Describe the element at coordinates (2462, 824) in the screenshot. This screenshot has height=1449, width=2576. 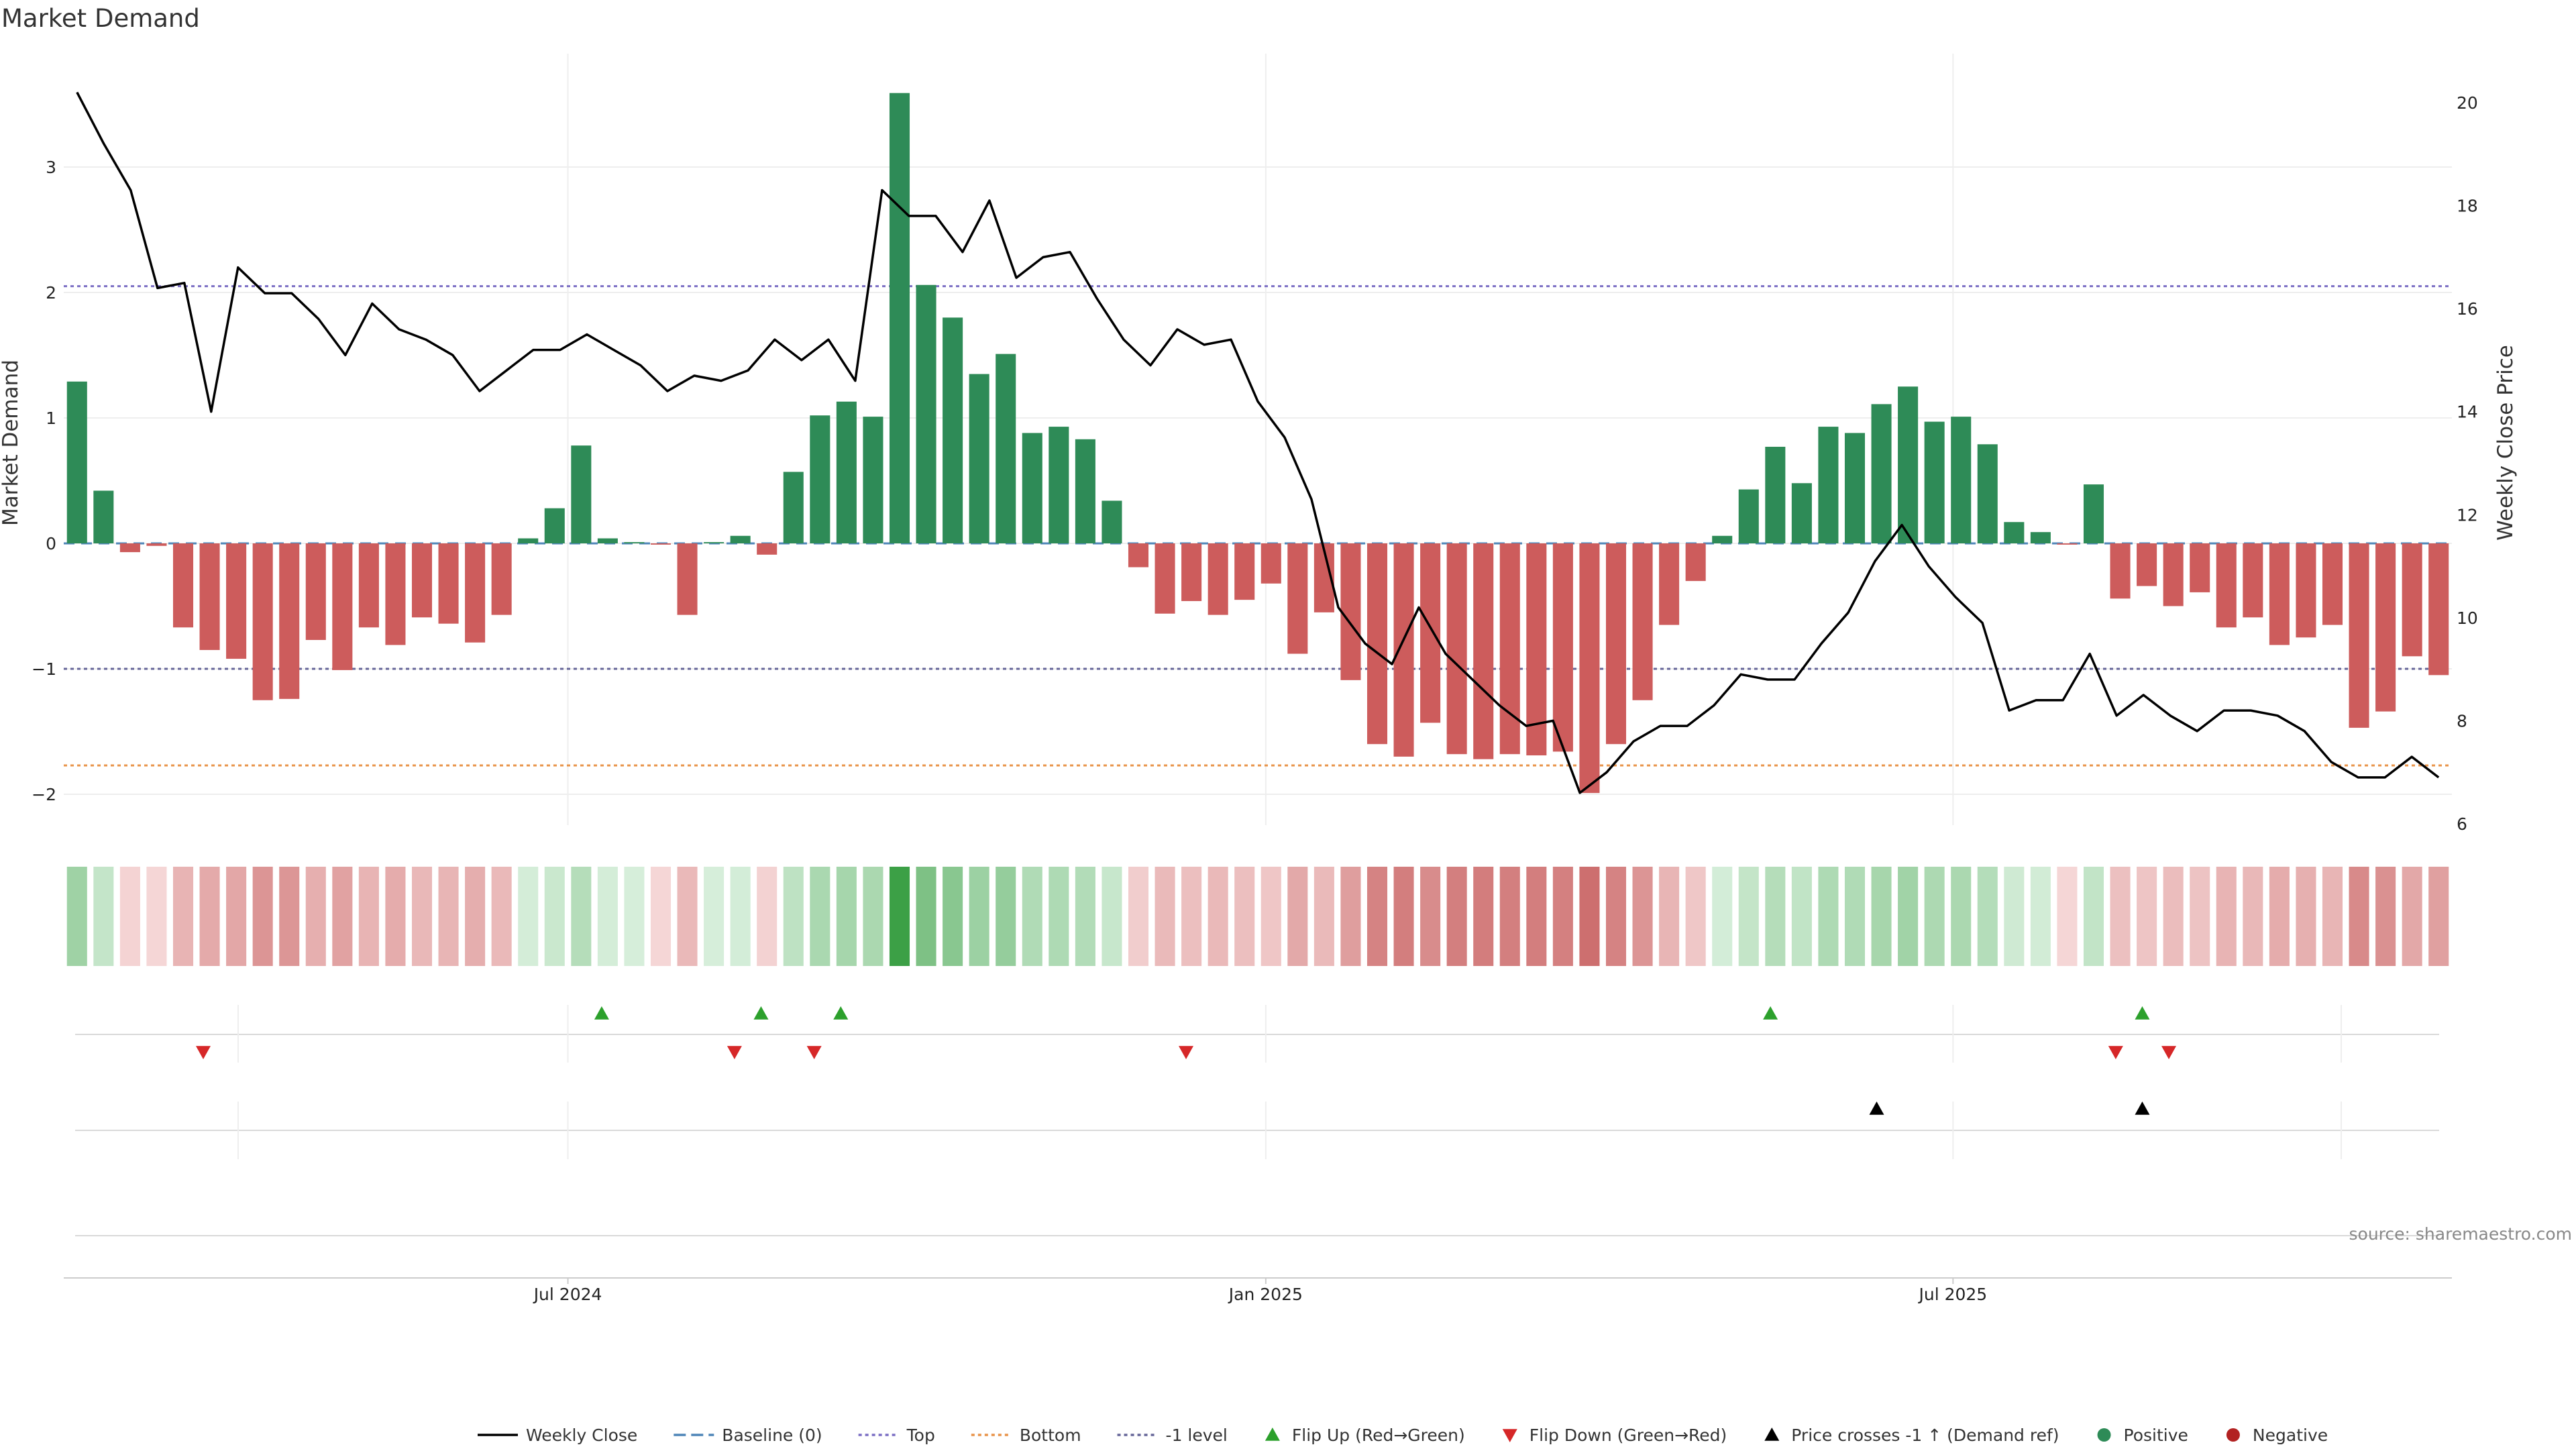
I see `y2-tick-label: 6` at that location.